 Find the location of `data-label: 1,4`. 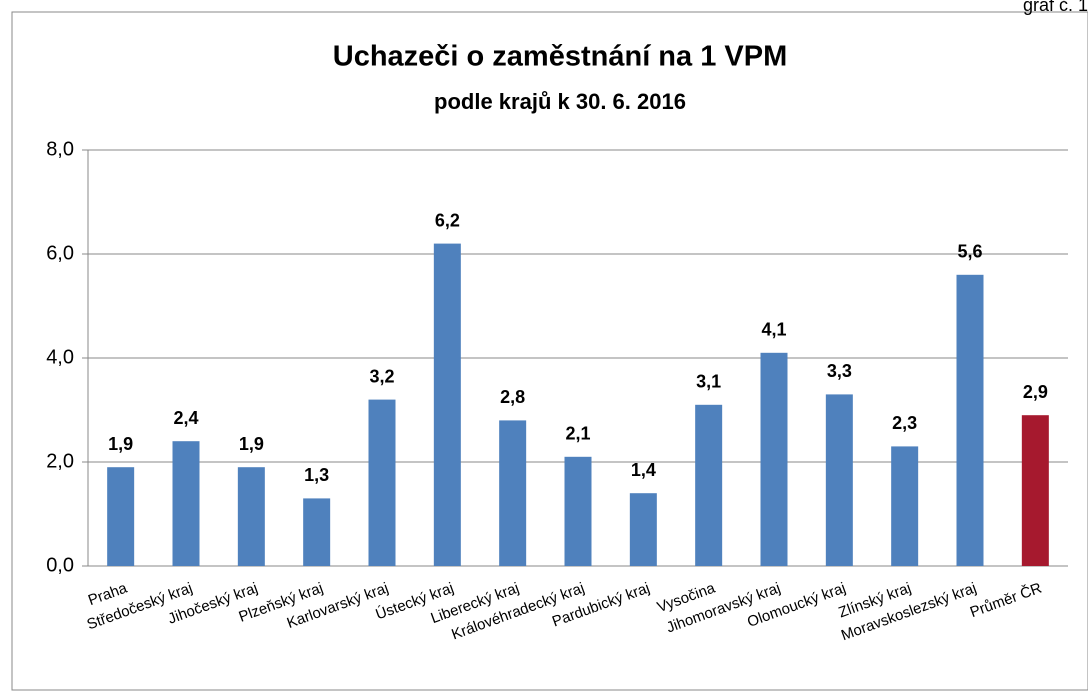

data-label: 1,4 is located at coordinates (643, 470).